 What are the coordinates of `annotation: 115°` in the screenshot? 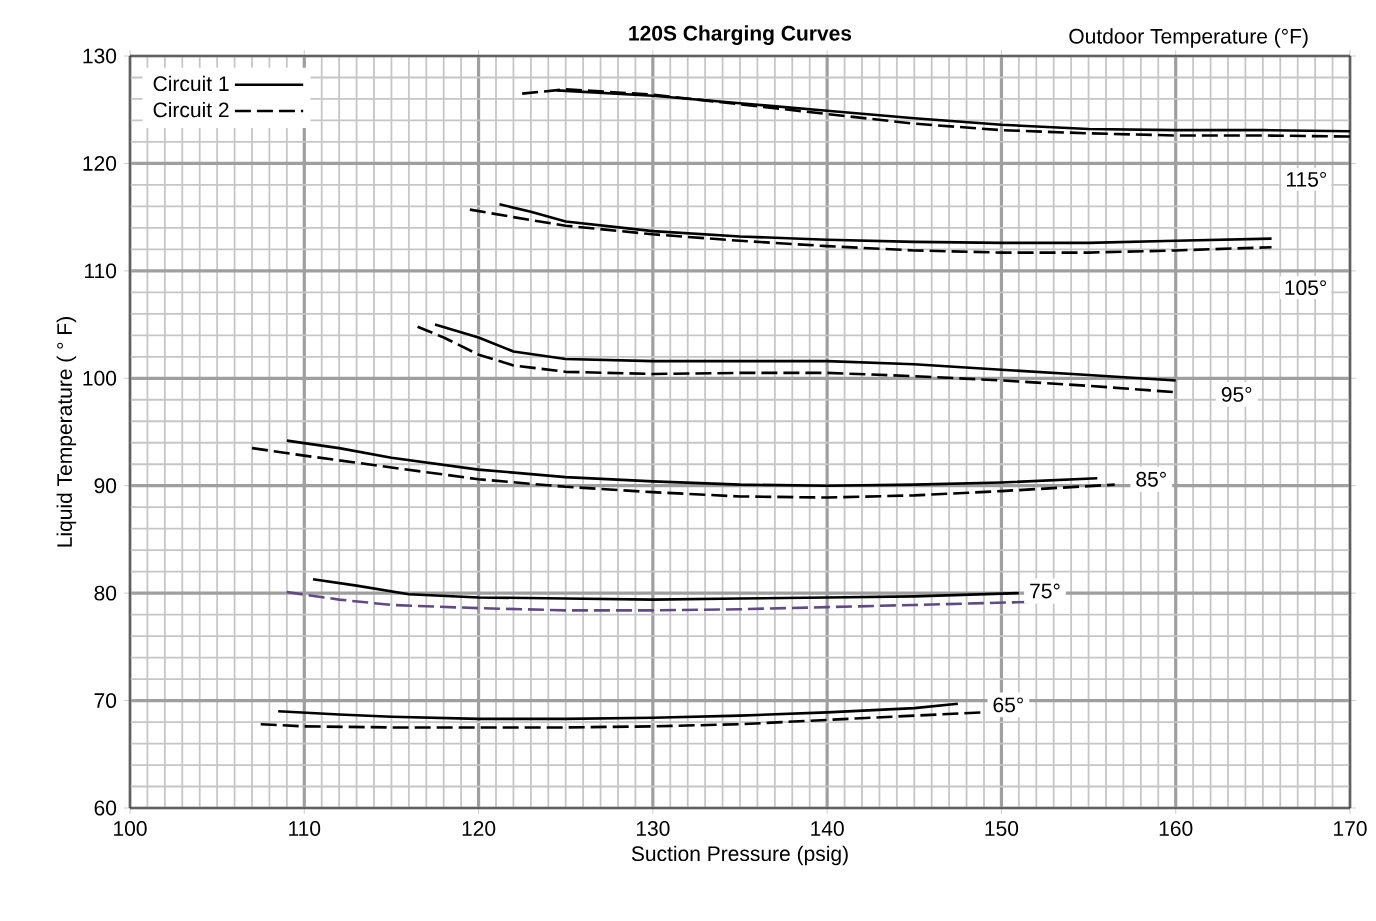 It's located at (1307, 179).